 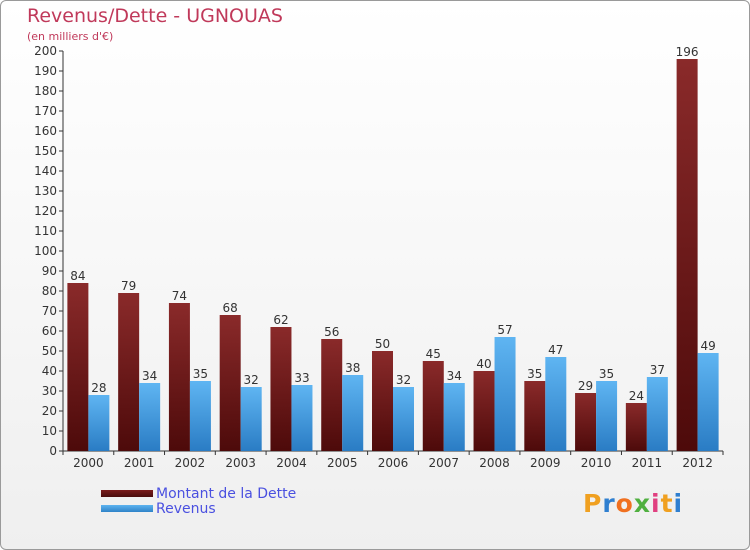 I want to click on y-tick-label: 180, so click(x=45, y=91).